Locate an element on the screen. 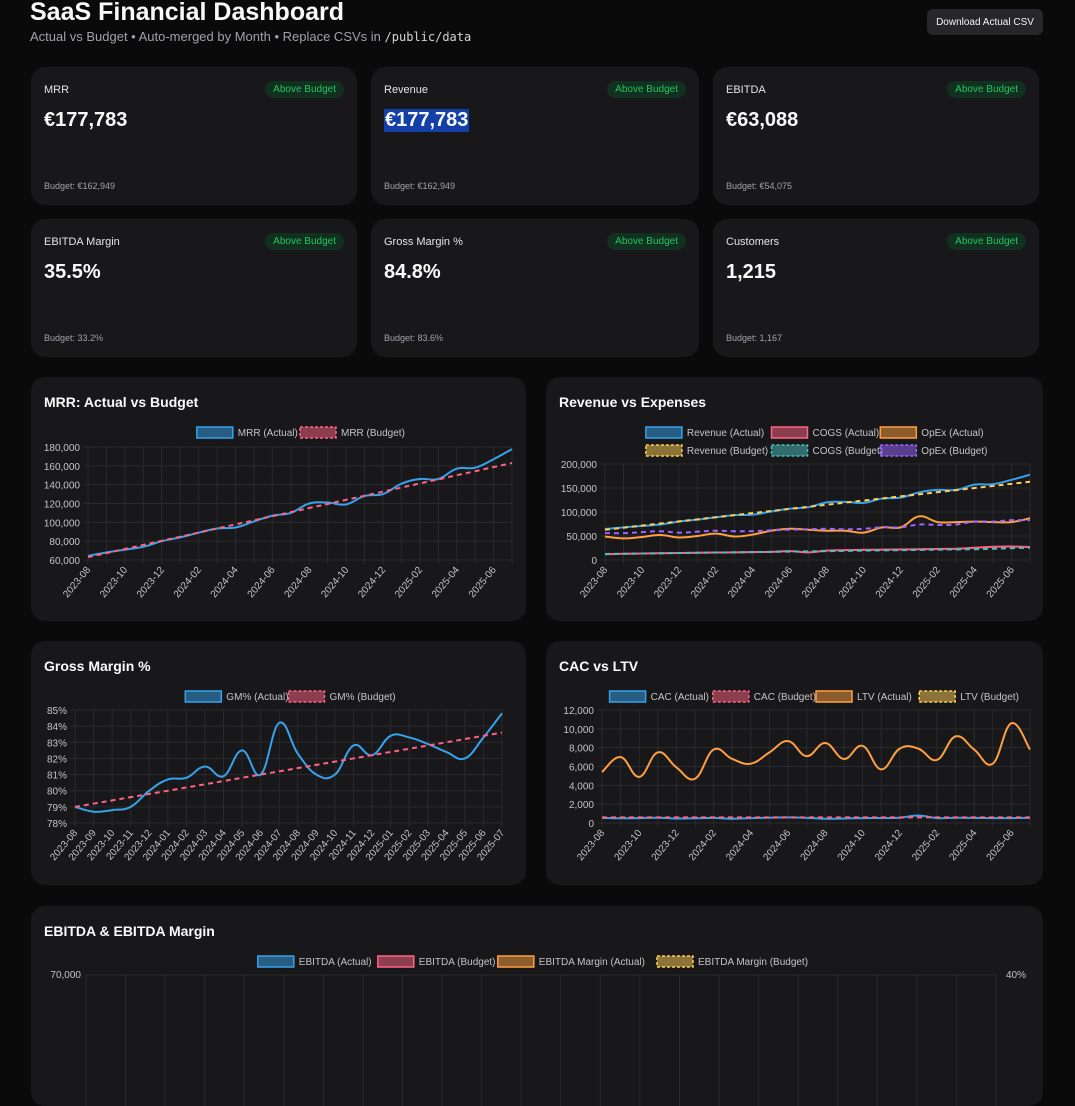 The height and width of the screenshot is (1106, 1075). x-tick-label: 2024-10 is located at coordinates (853, 583).